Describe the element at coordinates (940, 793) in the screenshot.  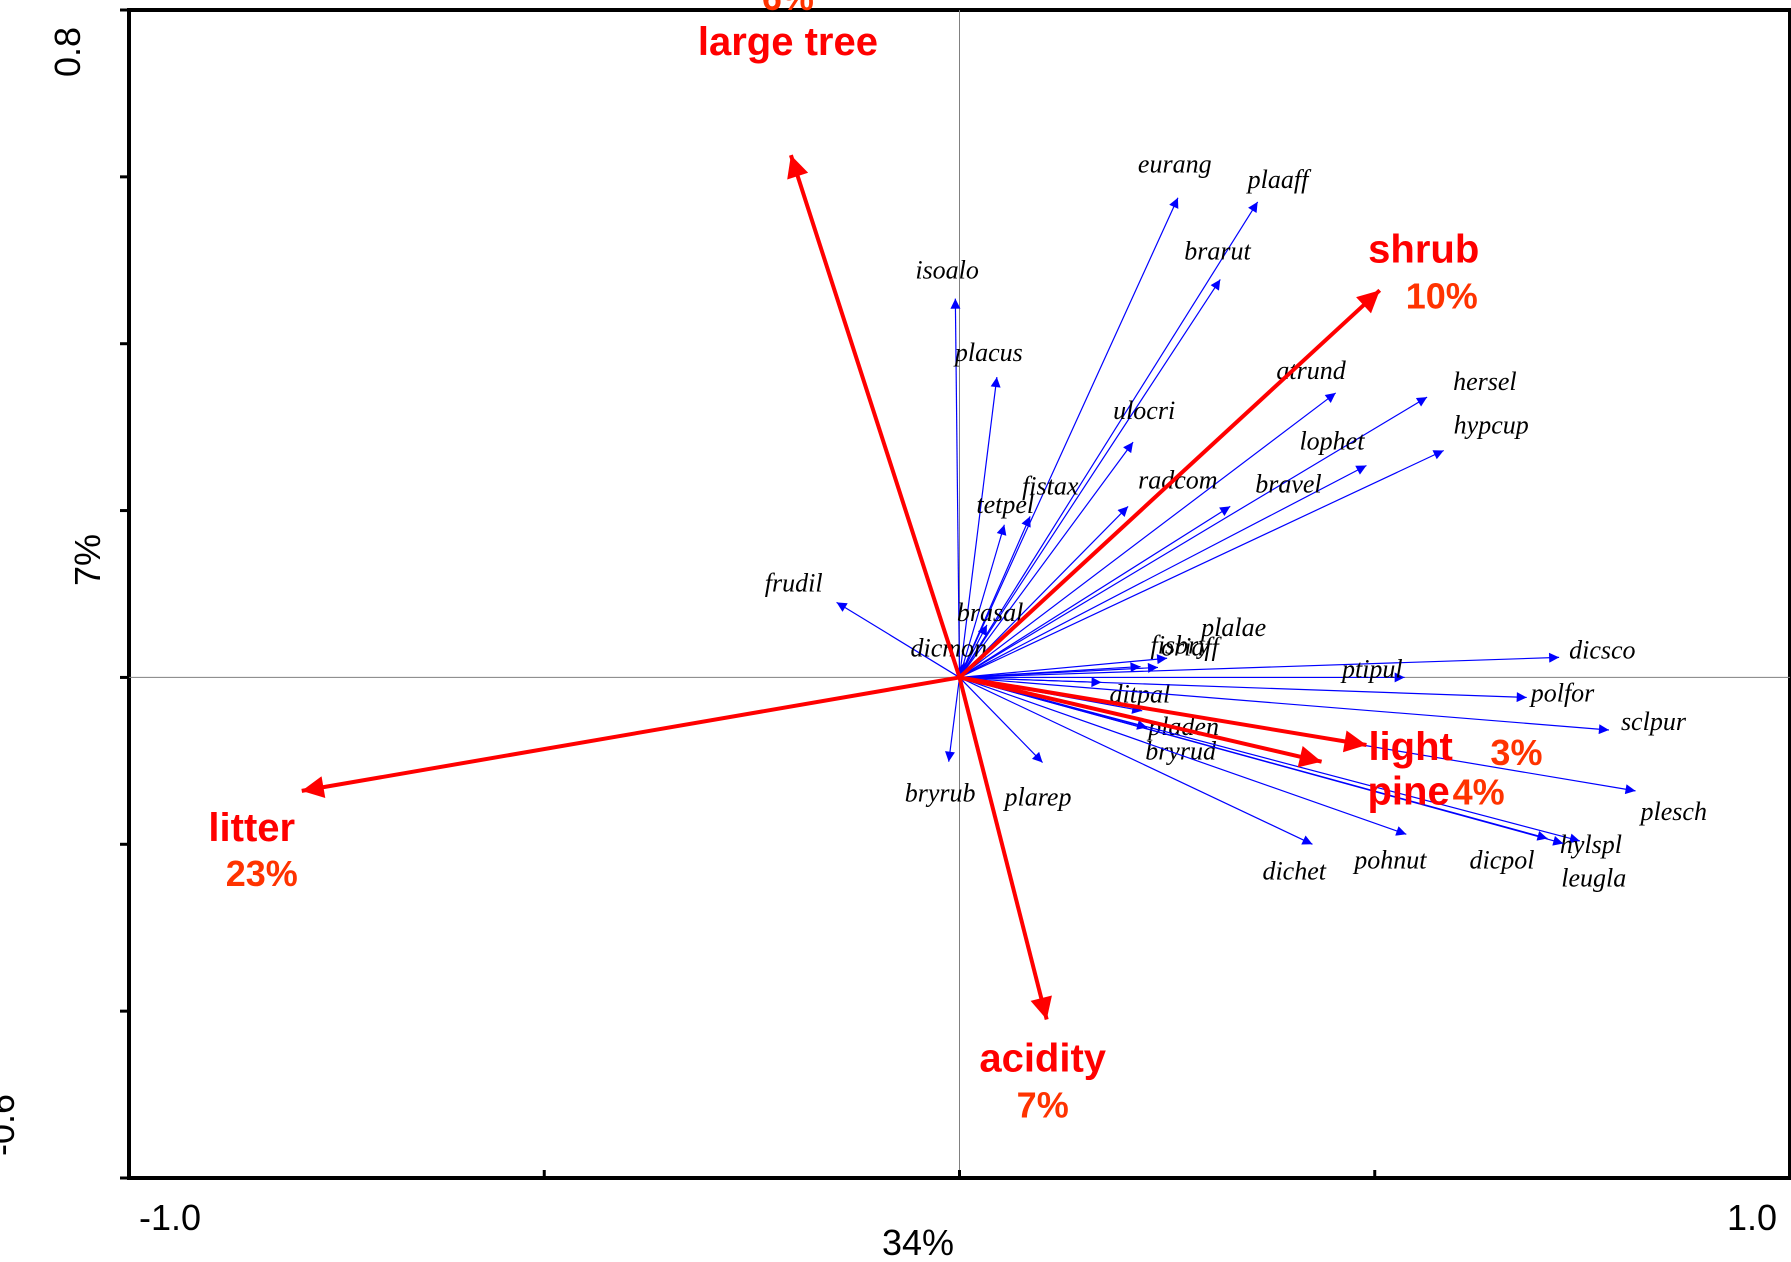
I see `species-label-bryrub: bryrub` at that location.